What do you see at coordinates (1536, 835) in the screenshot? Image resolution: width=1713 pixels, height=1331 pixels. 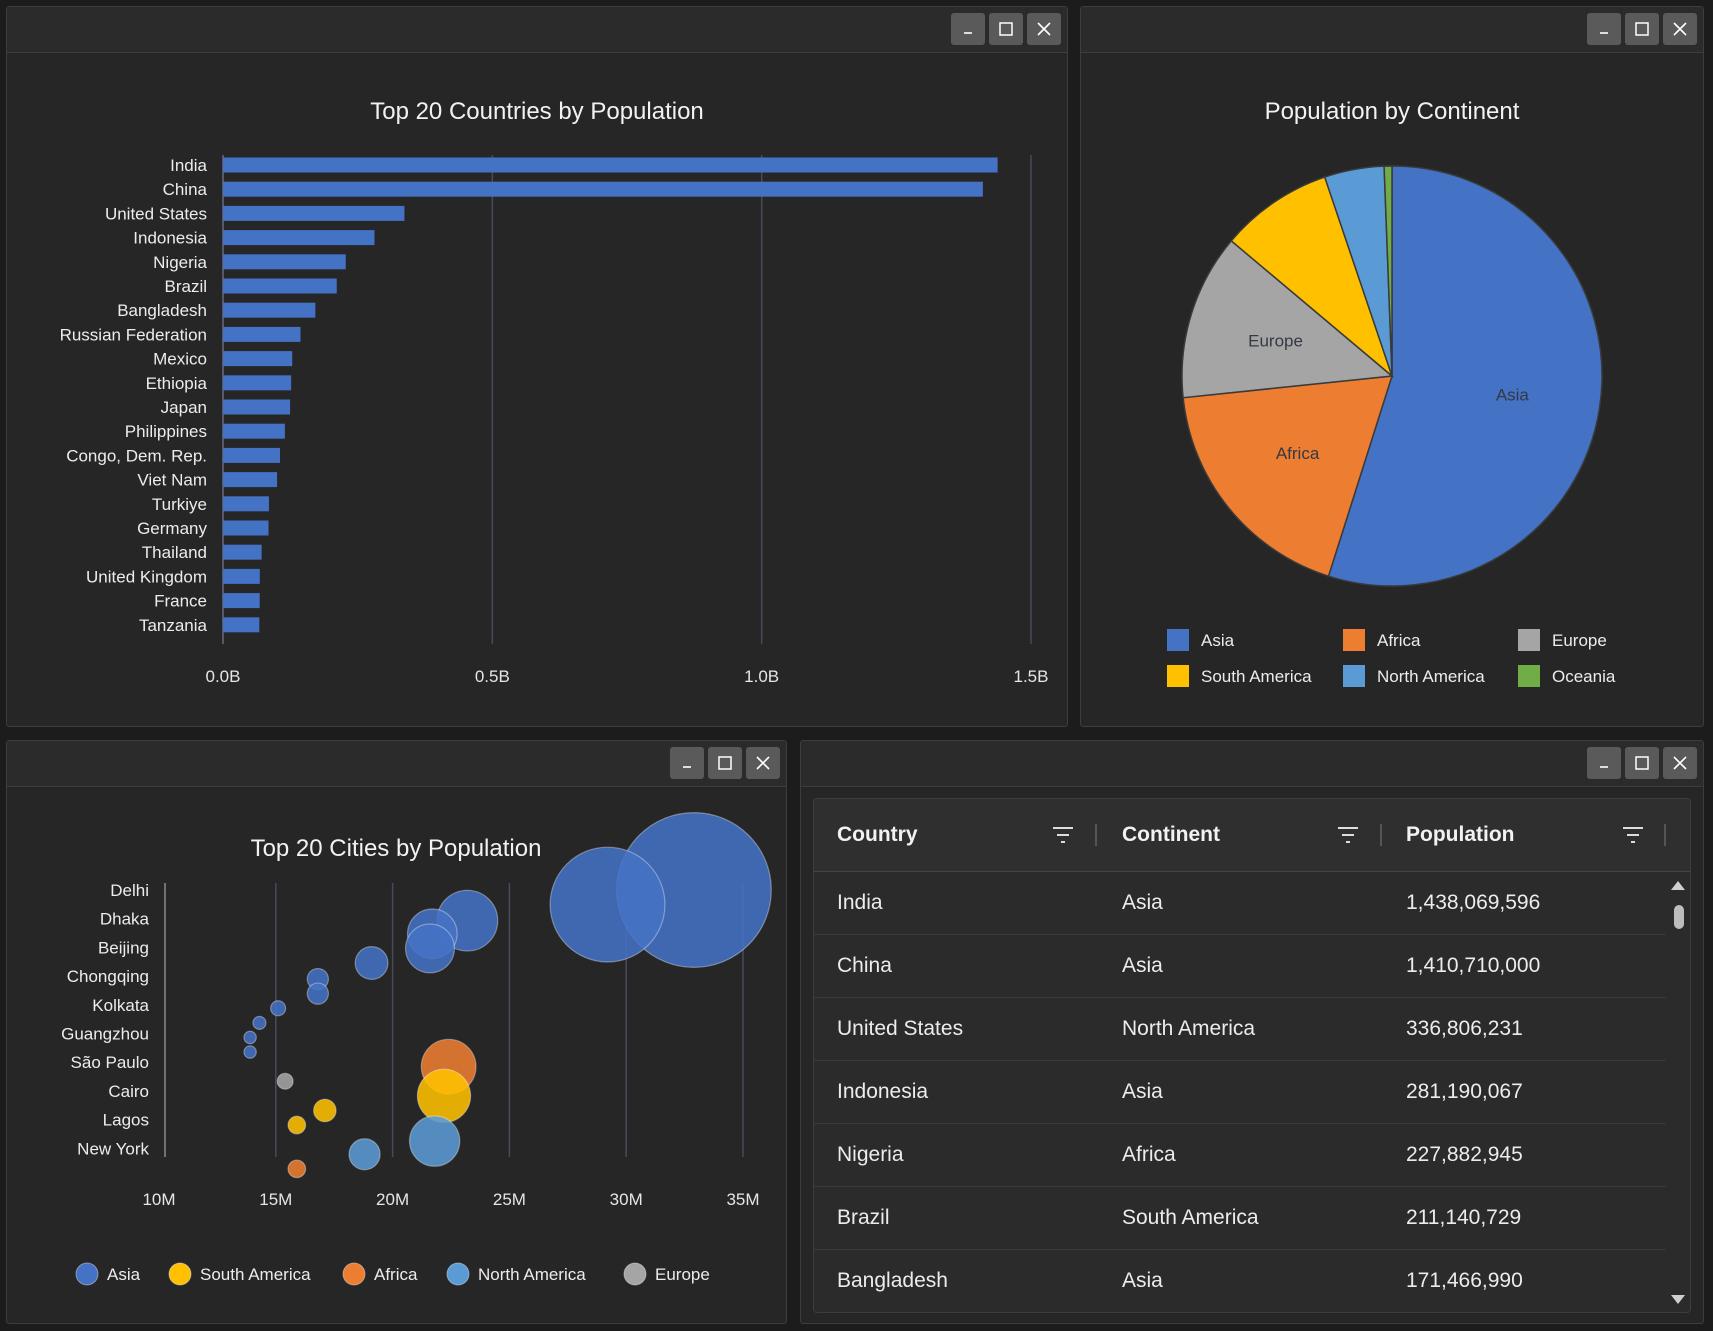 I see `column-header-population: Population` at bounding box center [1536, 835].